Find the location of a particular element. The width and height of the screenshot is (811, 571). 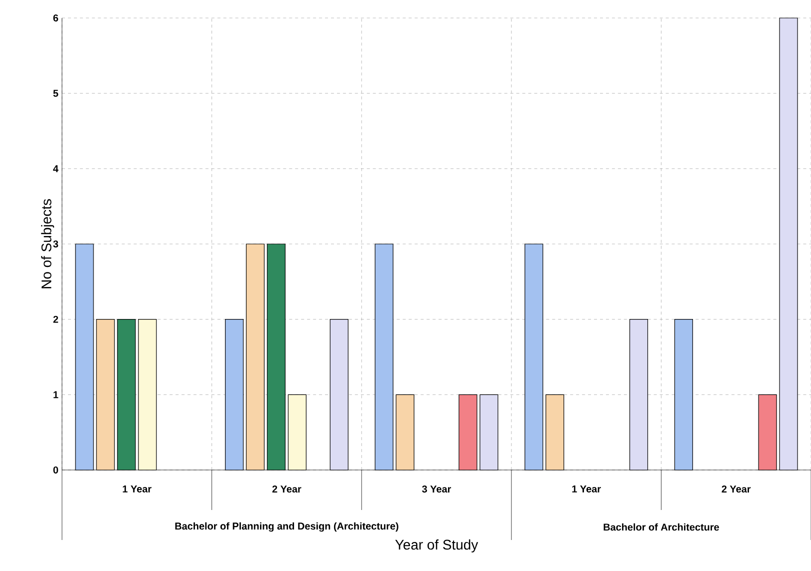

x-axis-title: Year of Study is located at coordinates (436, 545).